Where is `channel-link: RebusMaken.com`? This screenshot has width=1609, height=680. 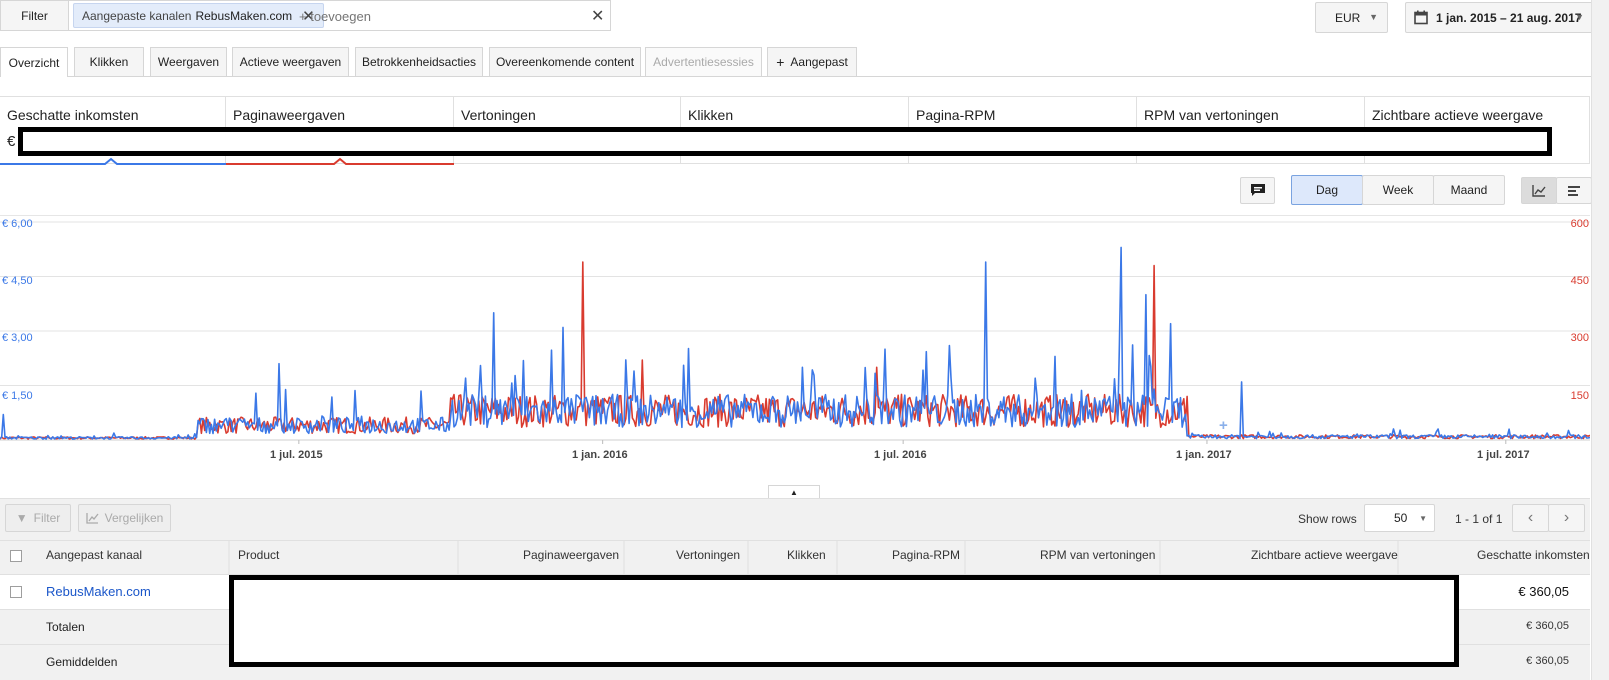 channel-link: RebusMaken.com is located at coordinates (98, 591).